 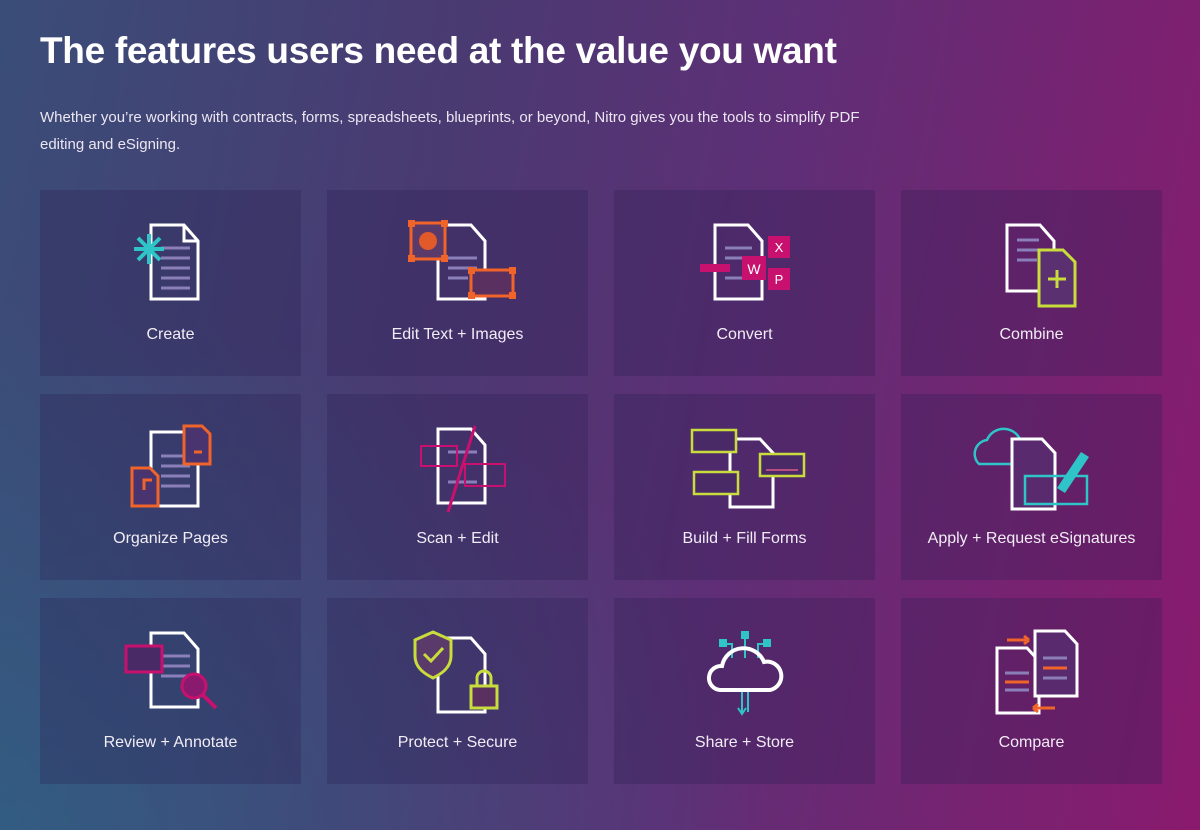 I want to click on feature-card-scan-edit: Scan + Edit, so click(x=457, y=487).